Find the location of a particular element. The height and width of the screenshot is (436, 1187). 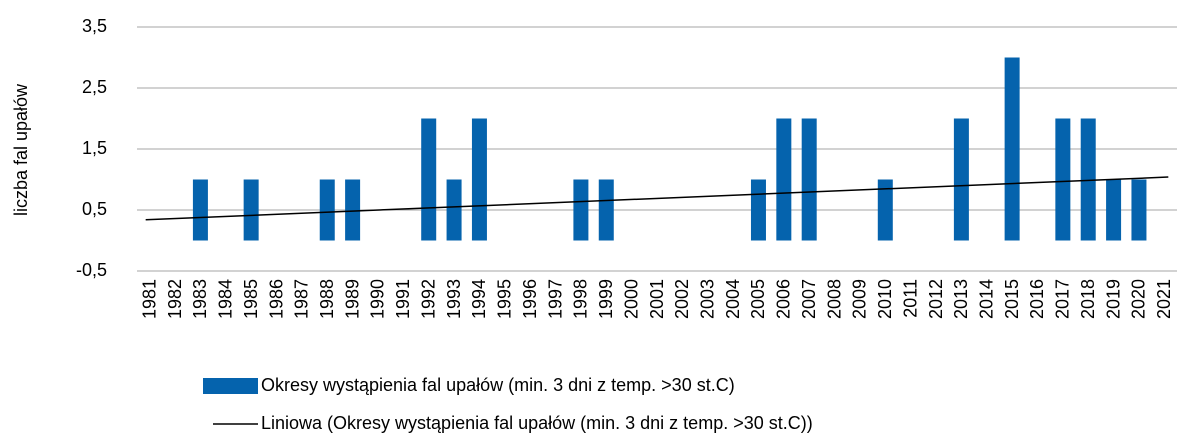

x-tick-label: 2002 is located at coordinates (682, 299).